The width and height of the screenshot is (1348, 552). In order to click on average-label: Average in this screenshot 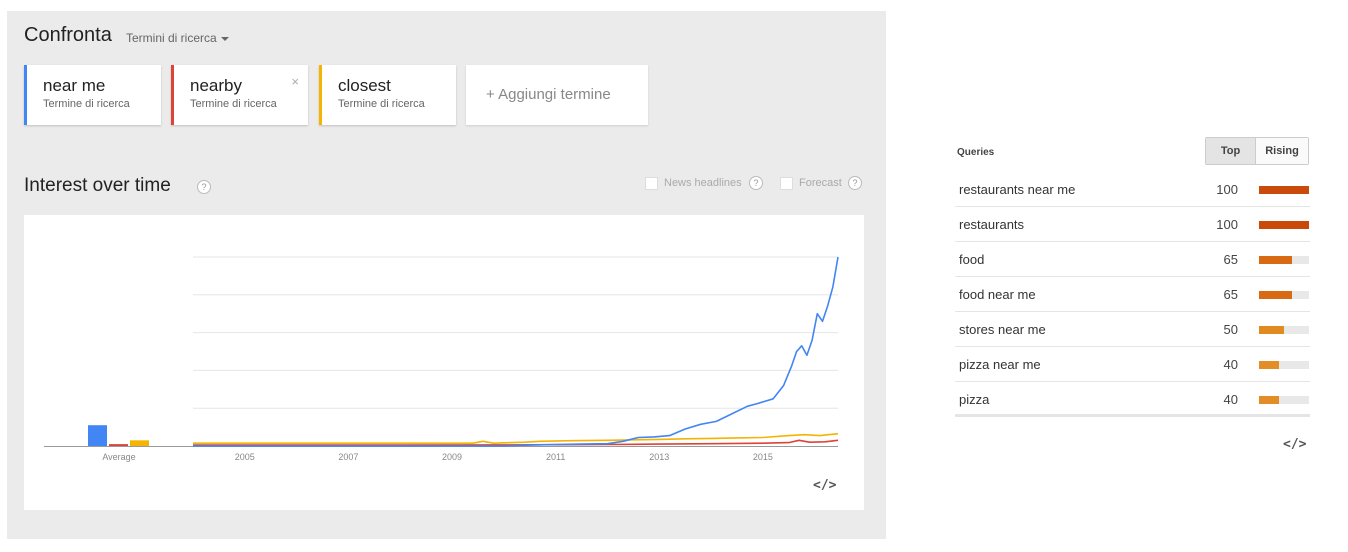, I will do `click(118, 457)`.